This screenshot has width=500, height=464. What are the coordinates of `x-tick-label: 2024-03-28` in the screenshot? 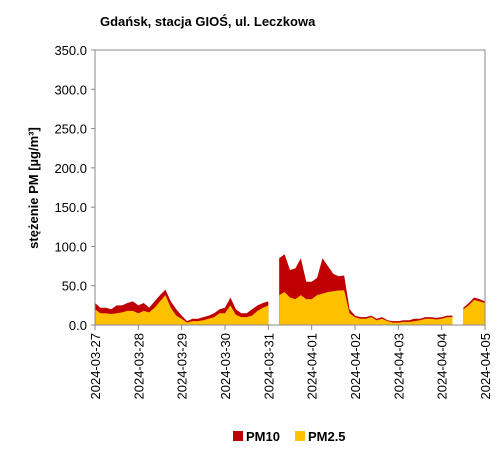 It's located at (138, 366).